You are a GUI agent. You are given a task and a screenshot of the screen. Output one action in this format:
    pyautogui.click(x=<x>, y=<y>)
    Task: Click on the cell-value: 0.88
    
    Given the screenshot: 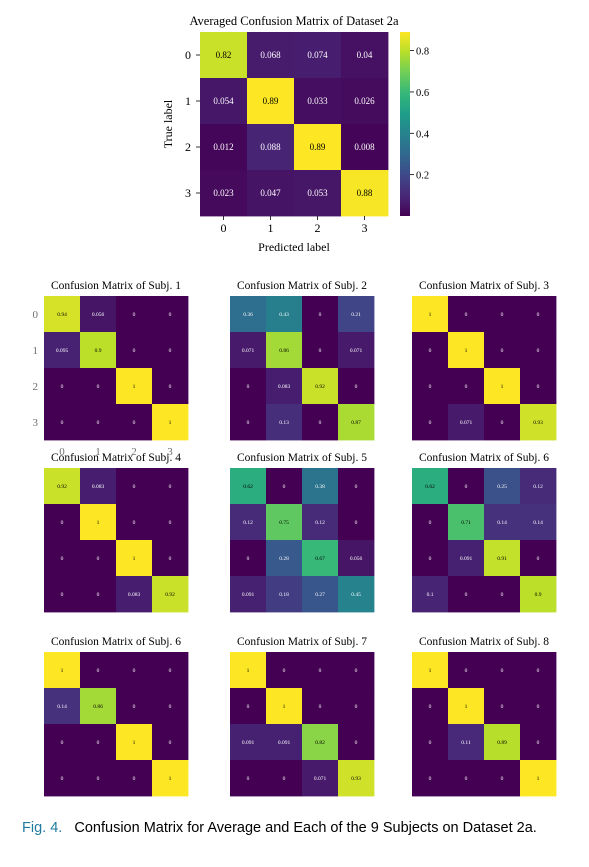 What is the action you would take?
    pyautogui.click(x=365, y=193)
    